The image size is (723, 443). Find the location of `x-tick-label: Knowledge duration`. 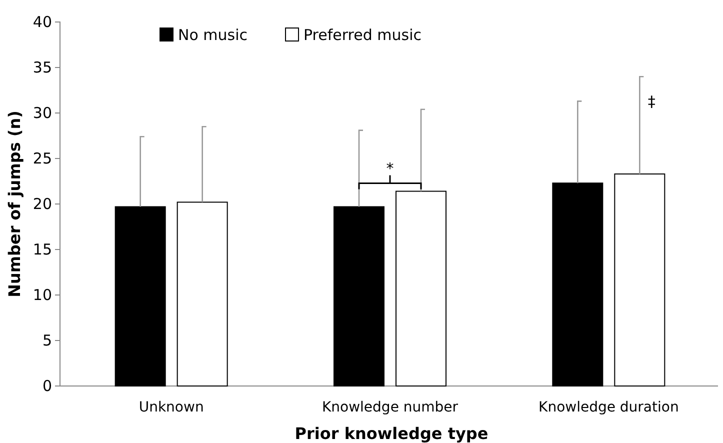

x-tick-label: Knowledge duration is located at coordinates (608, 407).